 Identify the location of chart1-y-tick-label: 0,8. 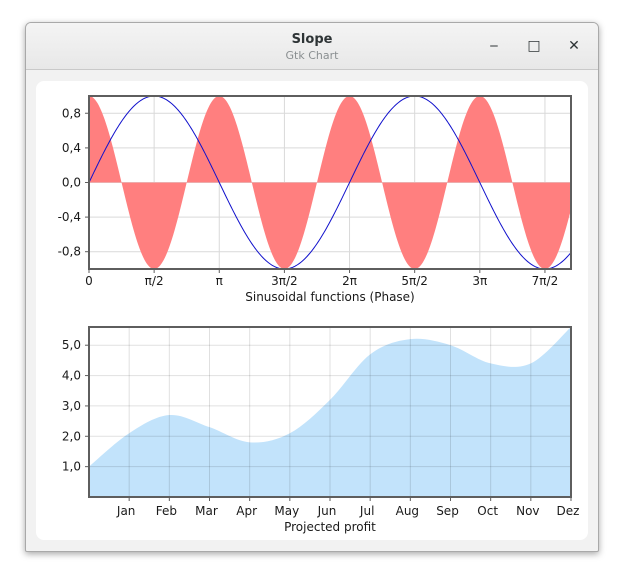
(71, 113).